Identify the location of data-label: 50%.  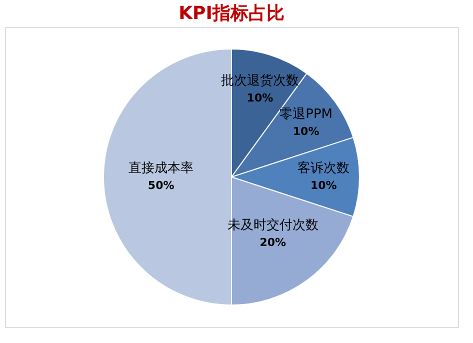
(161, 185).